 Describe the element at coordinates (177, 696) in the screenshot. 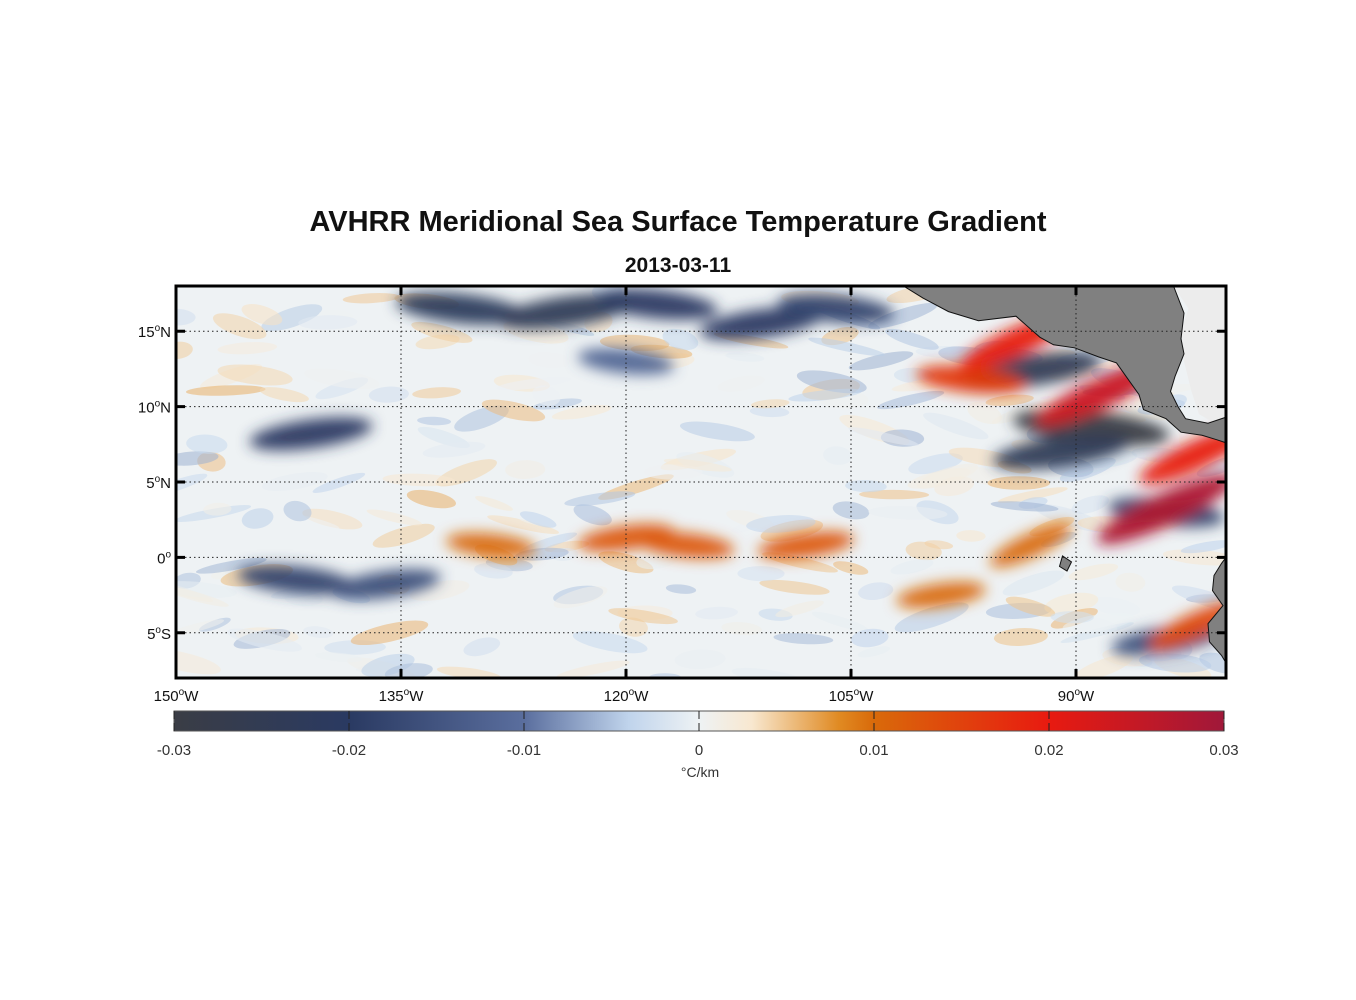

I see `lon-tick-label: 150oW` at that location.